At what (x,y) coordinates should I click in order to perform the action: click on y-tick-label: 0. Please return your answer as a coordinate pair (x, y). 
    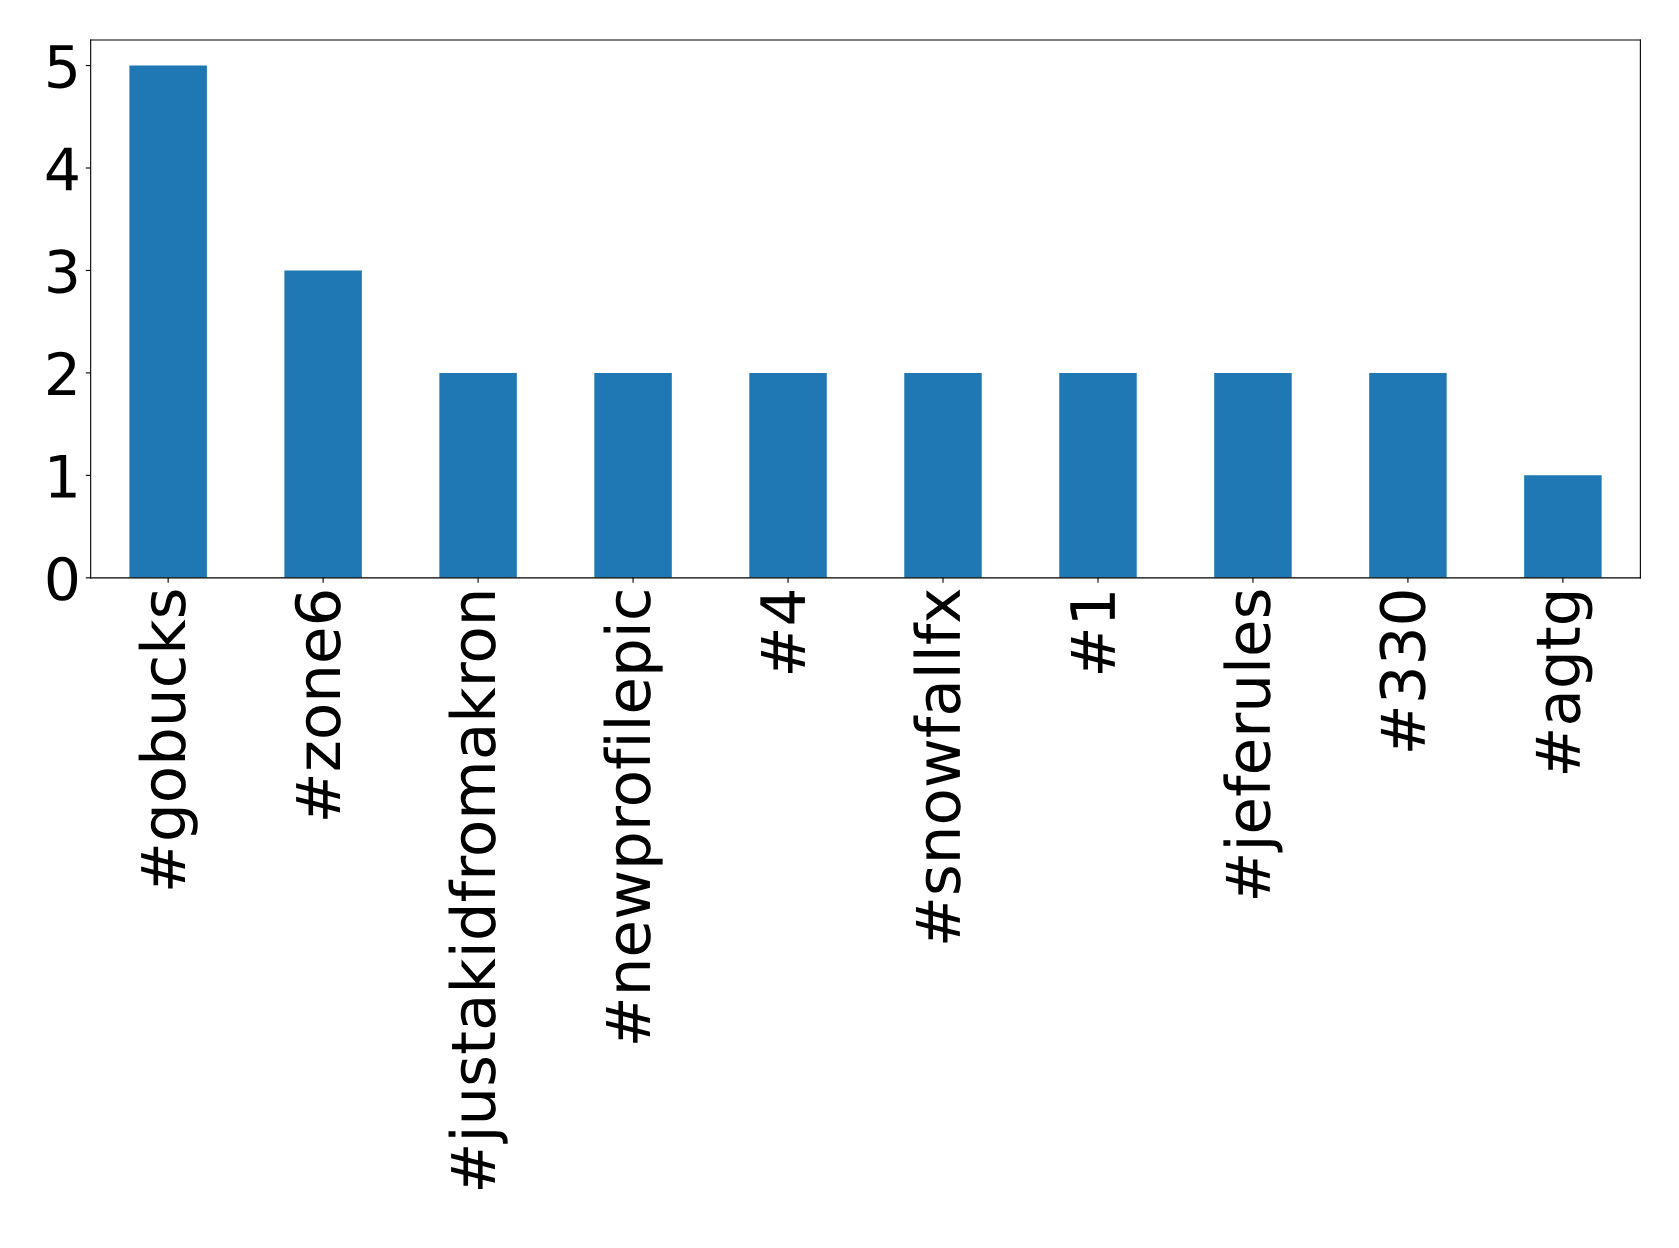
    Looking at the image, I should click on (62, 578).